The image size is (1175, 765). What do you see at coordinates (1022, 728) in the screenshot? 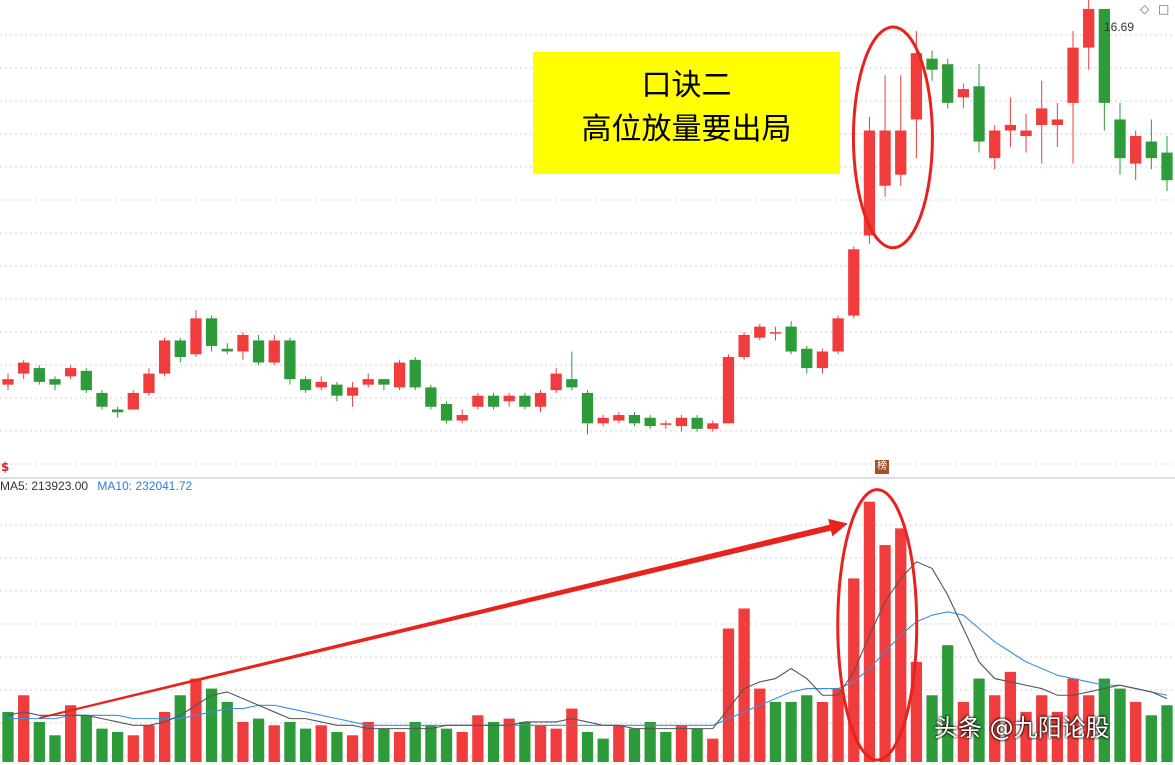
I see `watermark: 头条 @九阳论股` at bounding box center [1022, 728].